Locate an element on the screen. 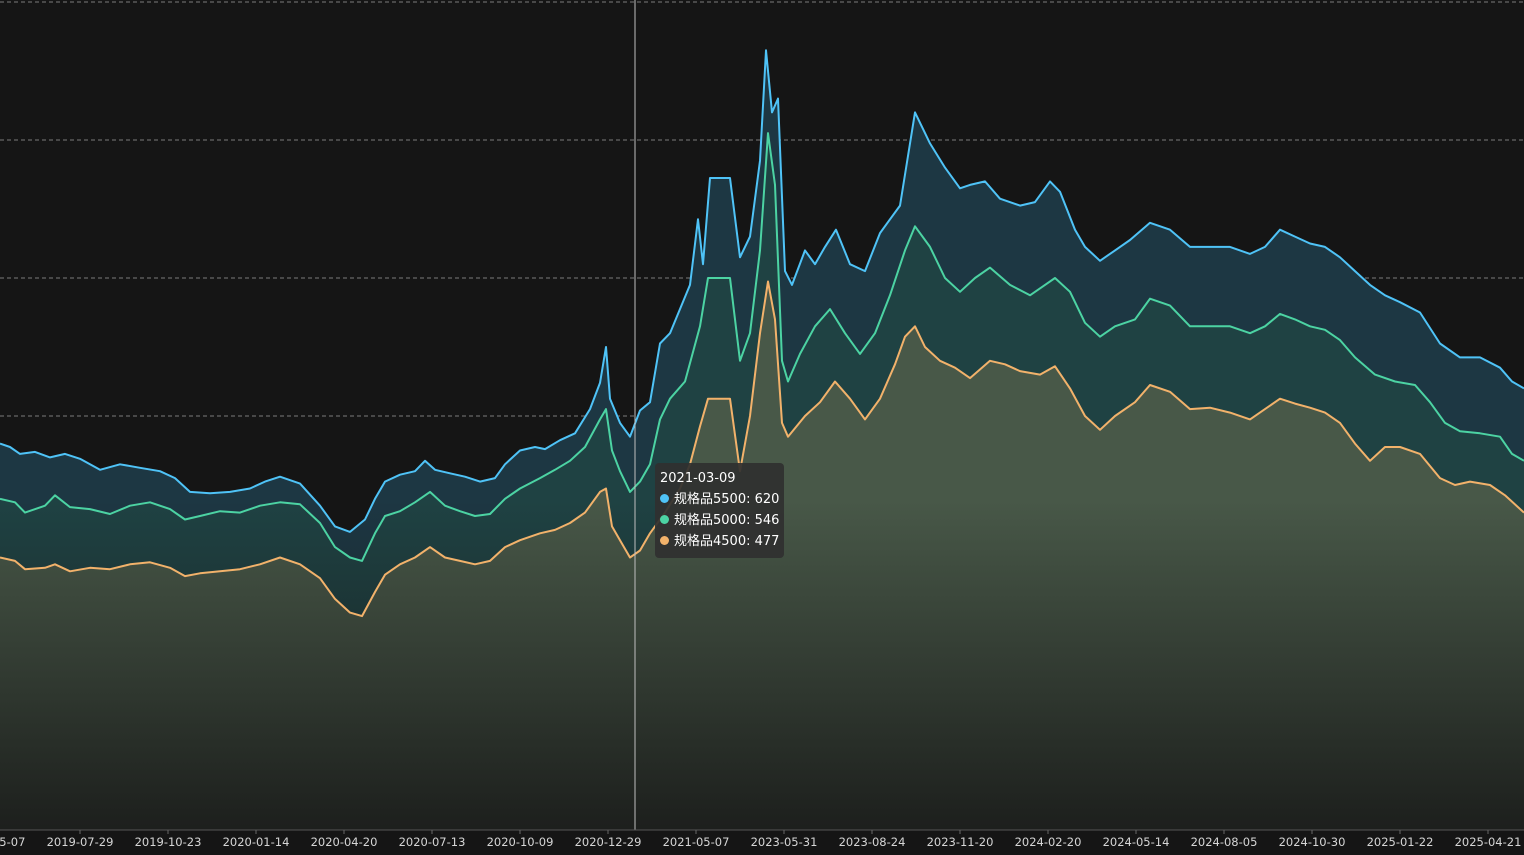 The height and width of the screenshot is (855, 1524). x-tick-label: 2025-01-22 is located at coordinates (1400, 842).